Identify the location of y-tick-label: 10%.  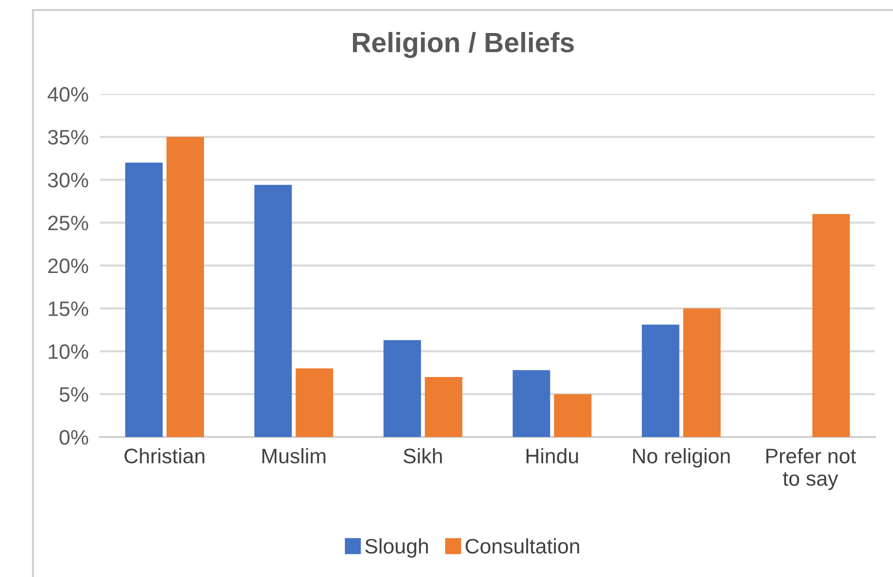
(68, 352).